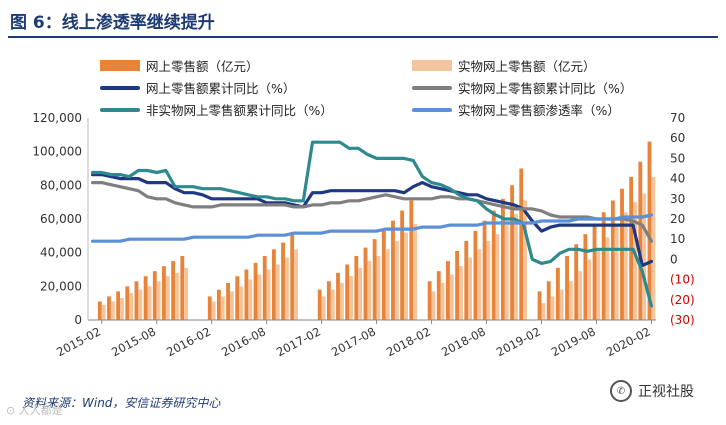  Describe the element at coordinates (518, 341) in the screenshot. I see `x-tick-label: 2019-02` at that location.